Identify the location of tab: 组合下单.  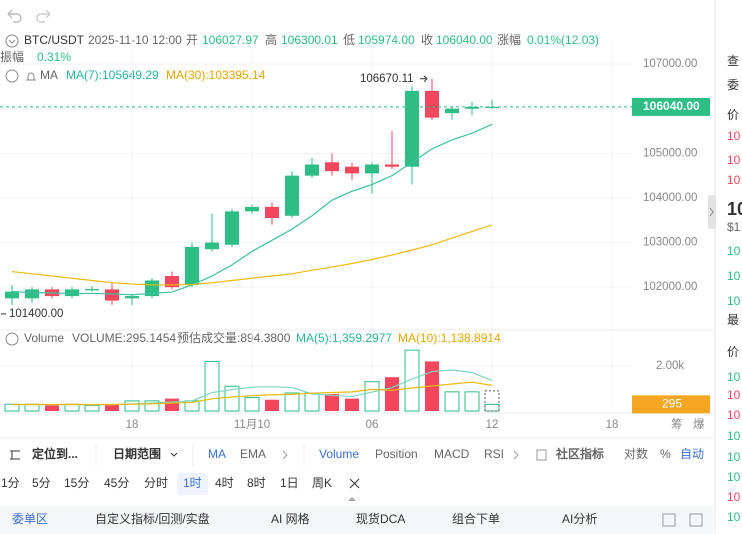
(476, 518).